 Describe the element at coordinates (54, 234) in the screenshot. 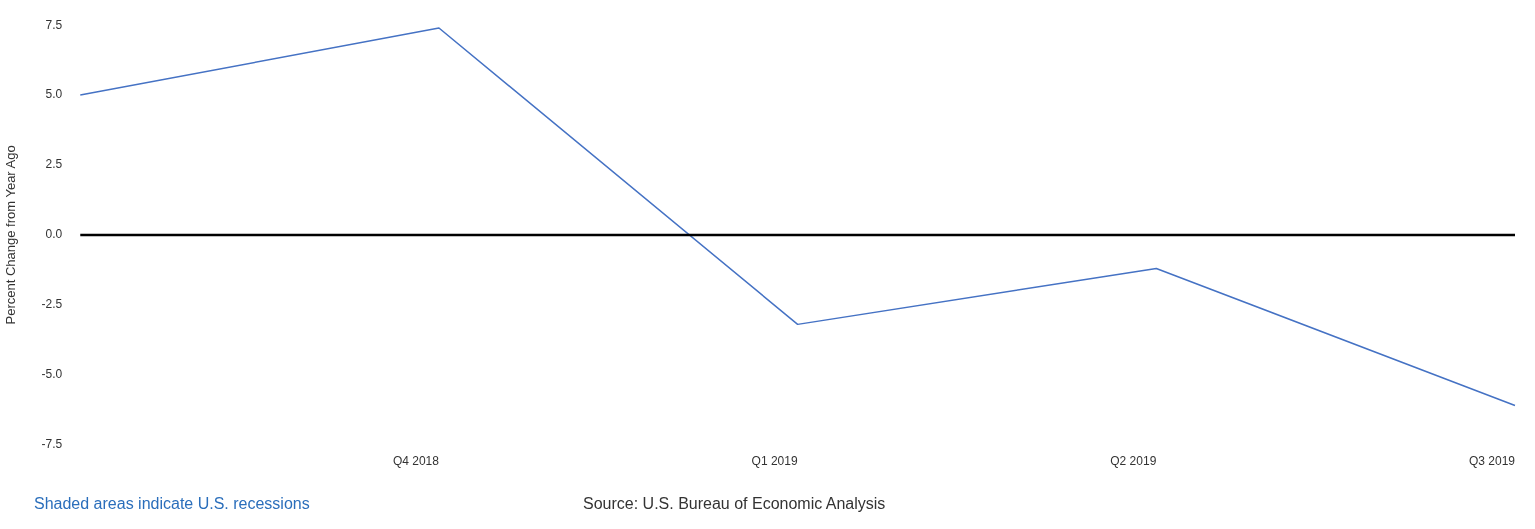

I see `y-tick-label: 0.0` at that location.